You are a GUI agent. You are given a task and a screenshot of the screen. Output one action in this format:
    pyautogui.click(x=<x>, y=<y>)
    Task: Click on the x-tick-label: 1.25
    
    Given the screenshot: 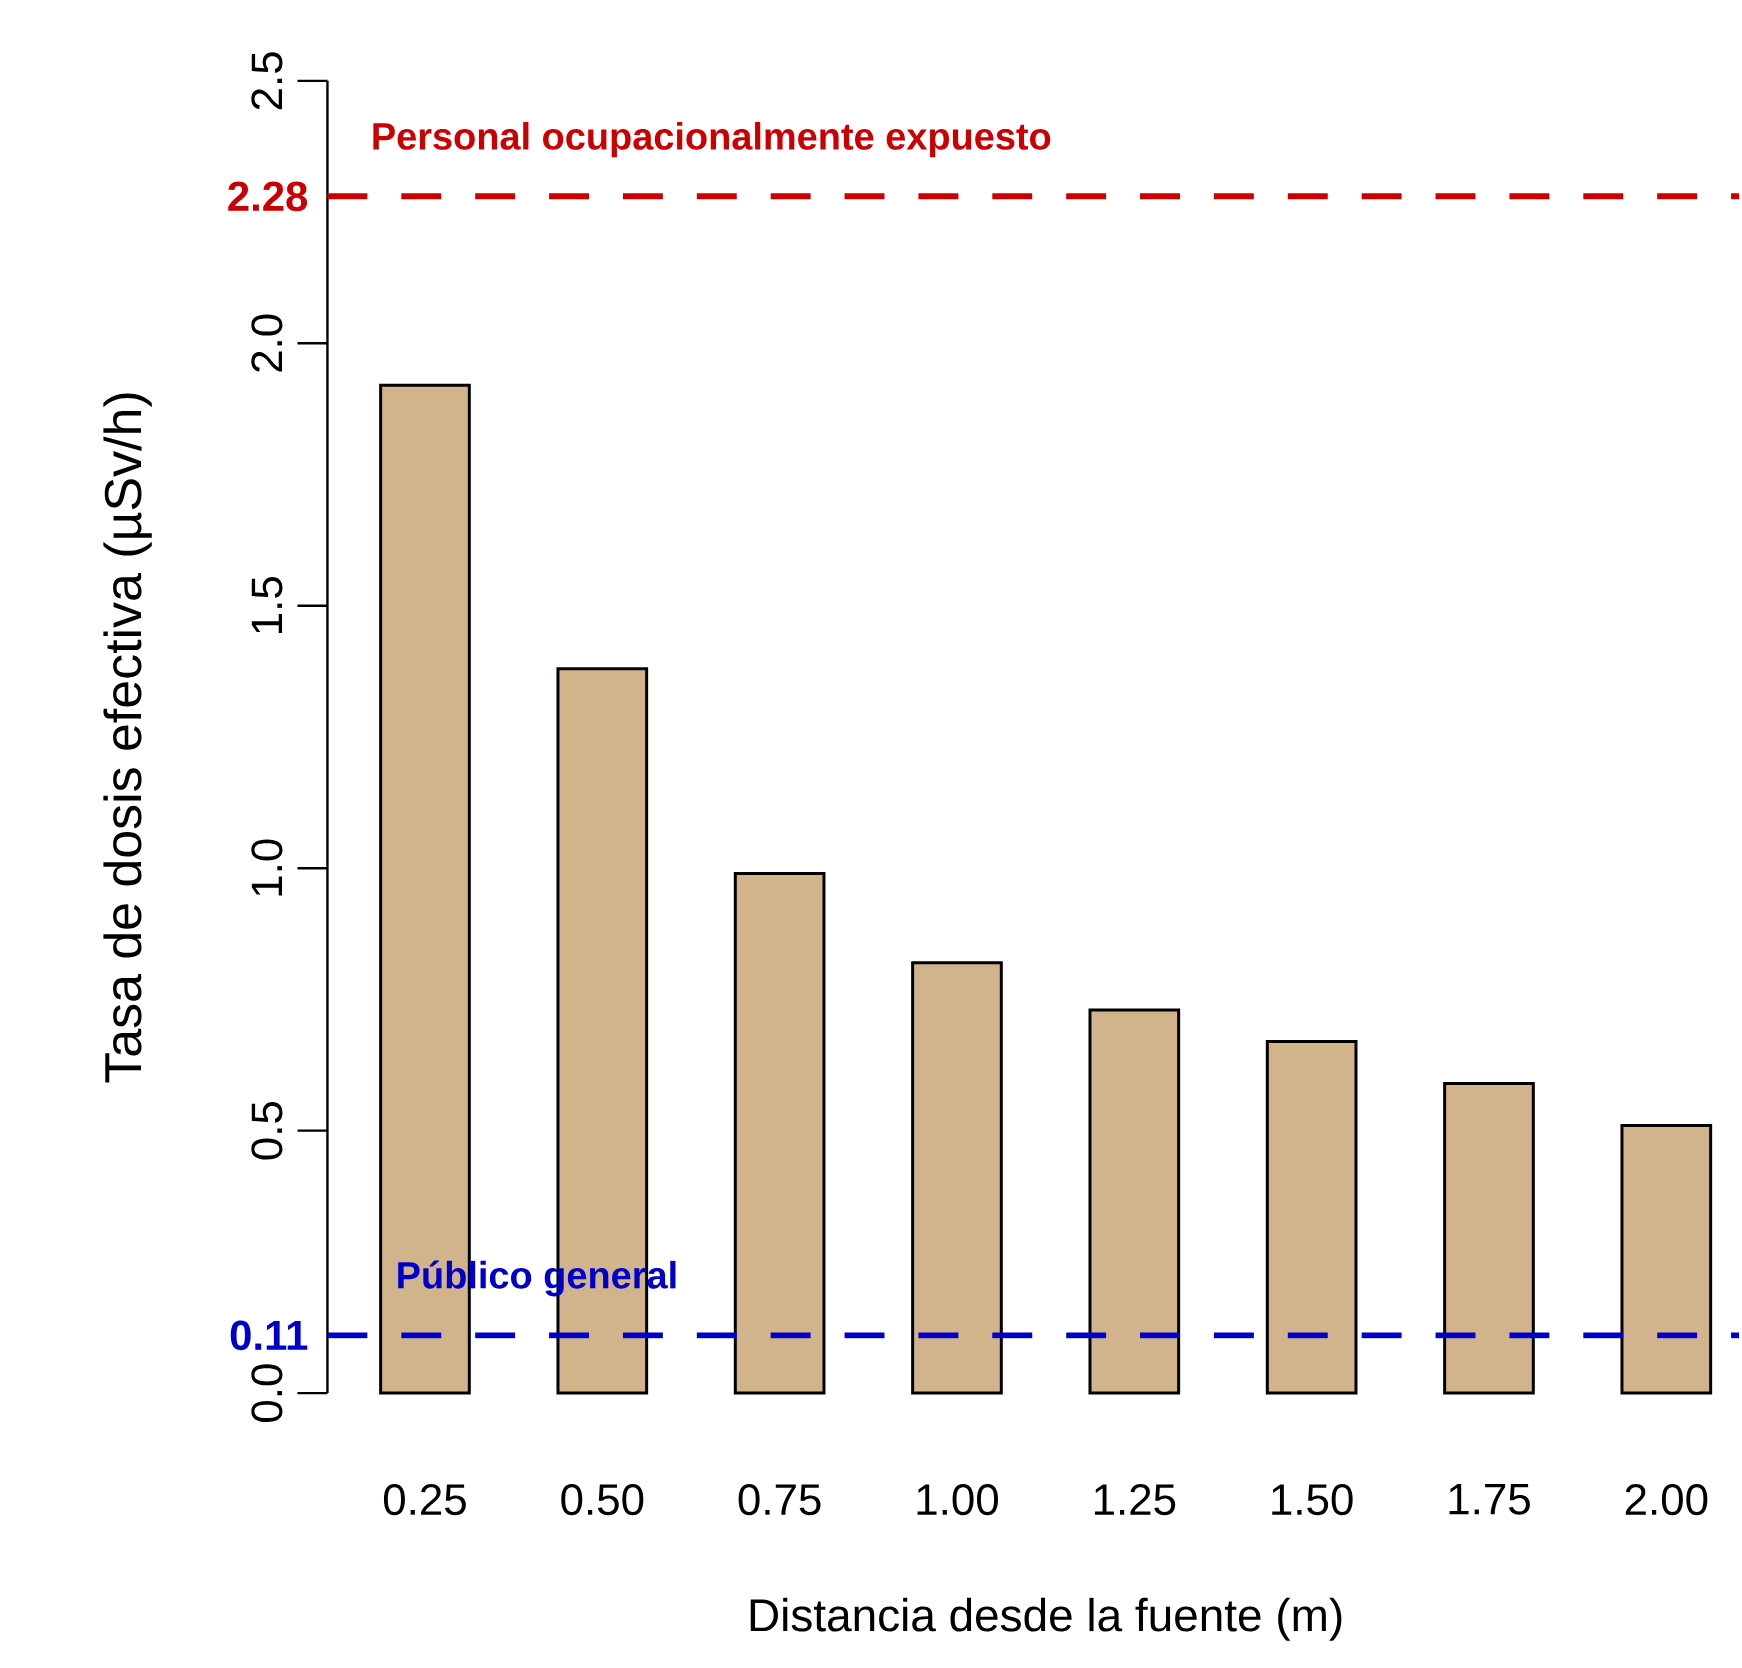 What is the action you would take?
    pyautogui.click(x=1135, y=1499)
    